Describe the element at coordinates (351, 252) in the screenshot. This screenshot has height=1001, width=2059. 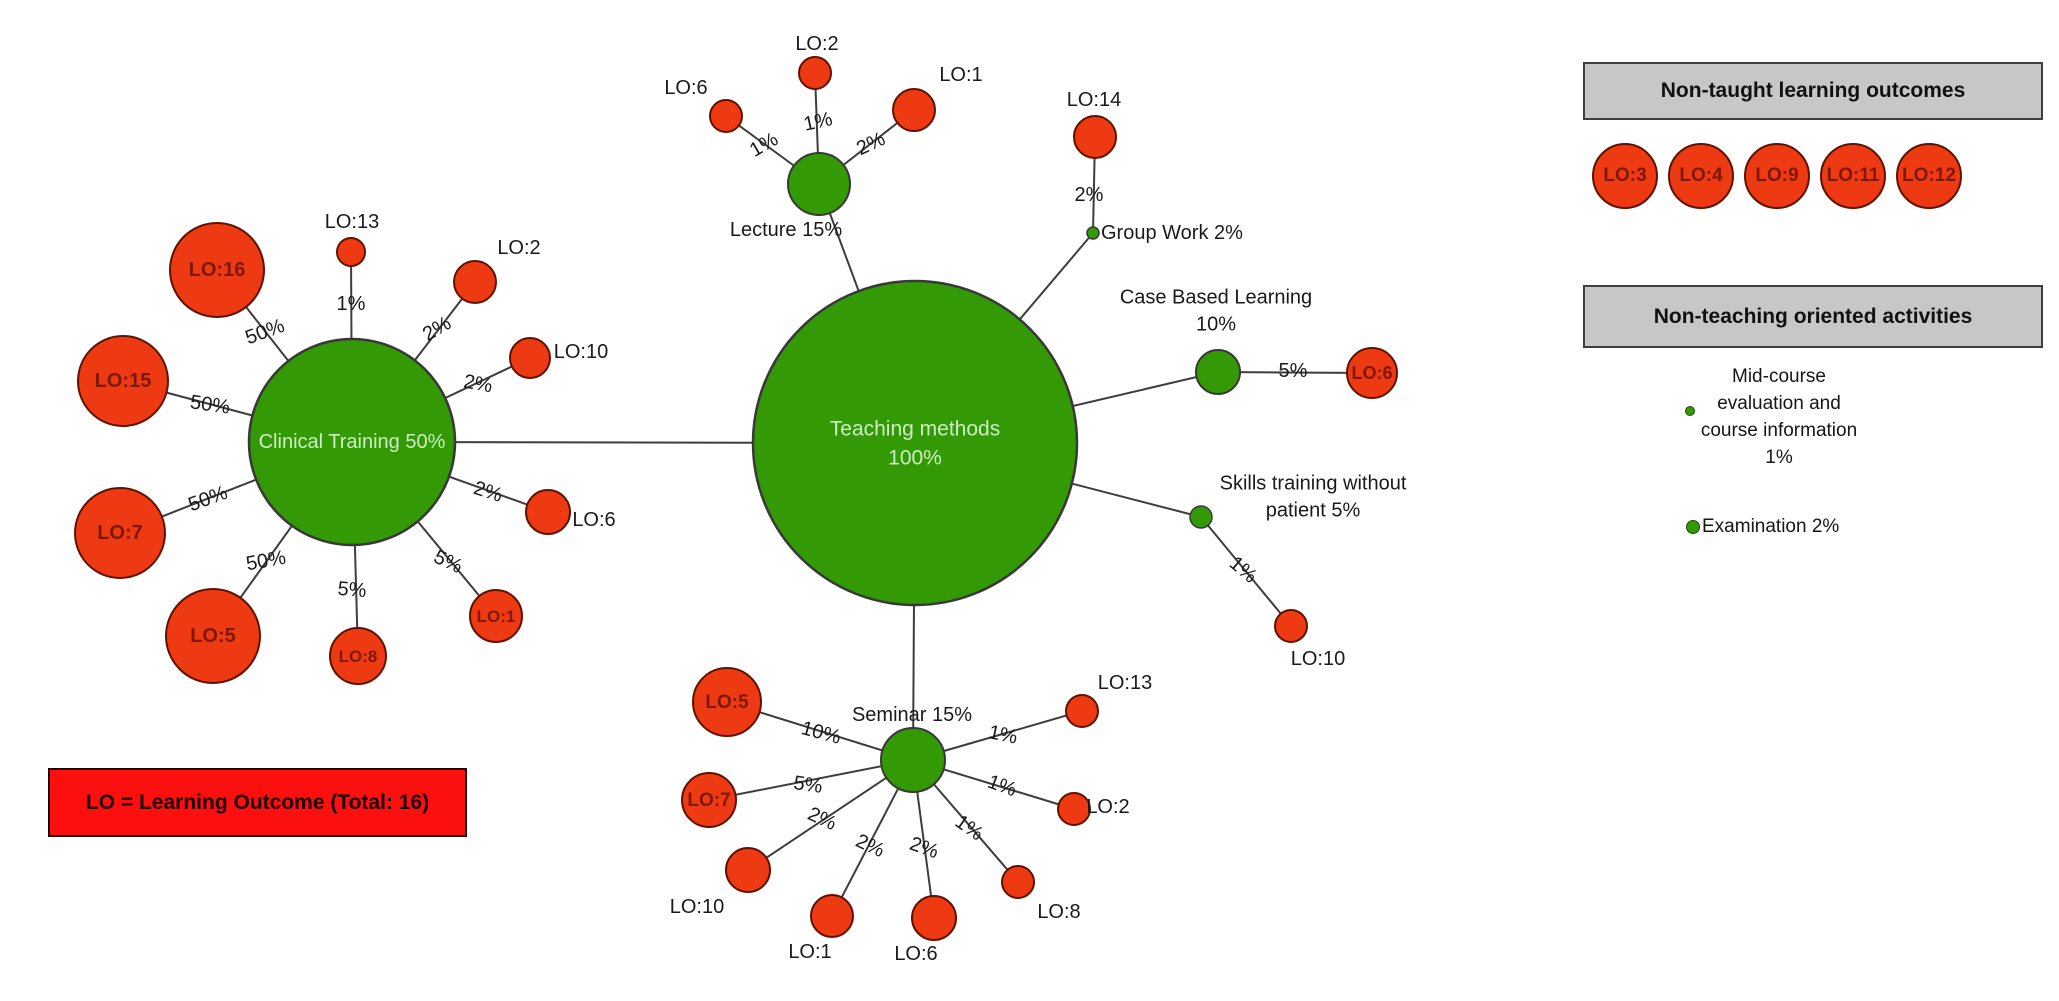
I see `node-c_lo13` at that location.